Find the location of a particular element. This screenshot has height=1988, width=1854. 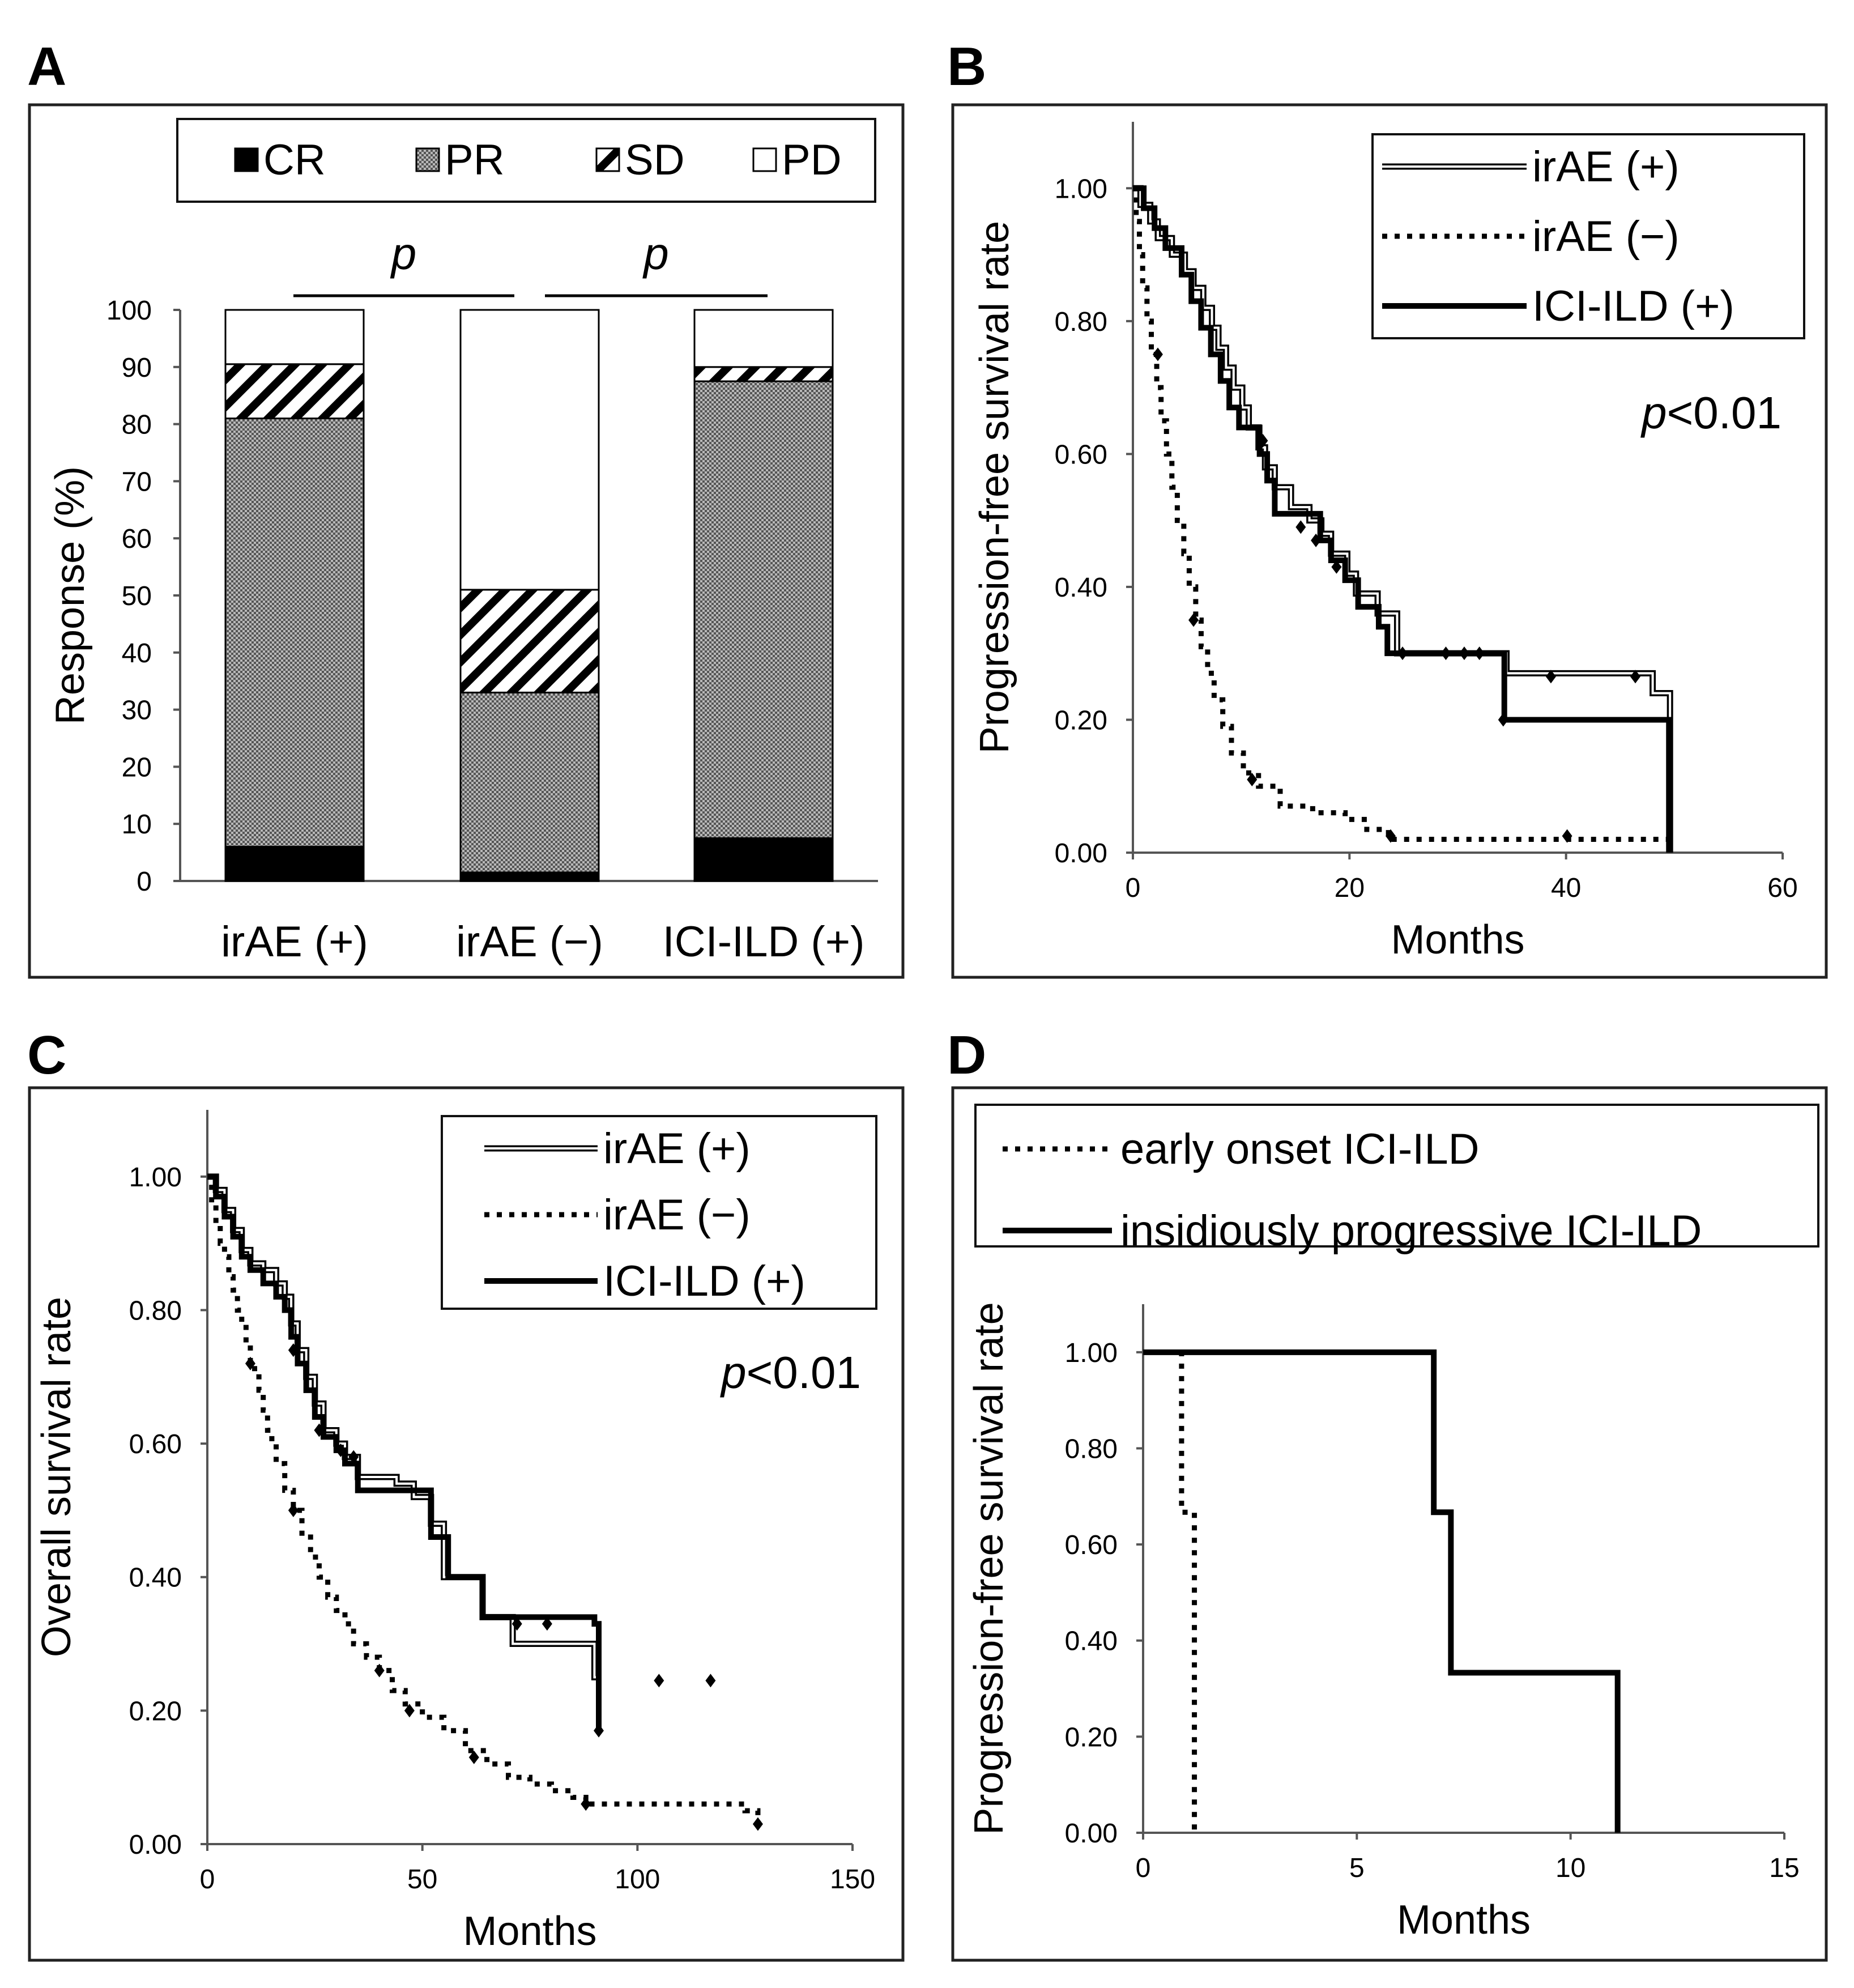

a-legend-swatch-cr is located at coordinates (246, 159).